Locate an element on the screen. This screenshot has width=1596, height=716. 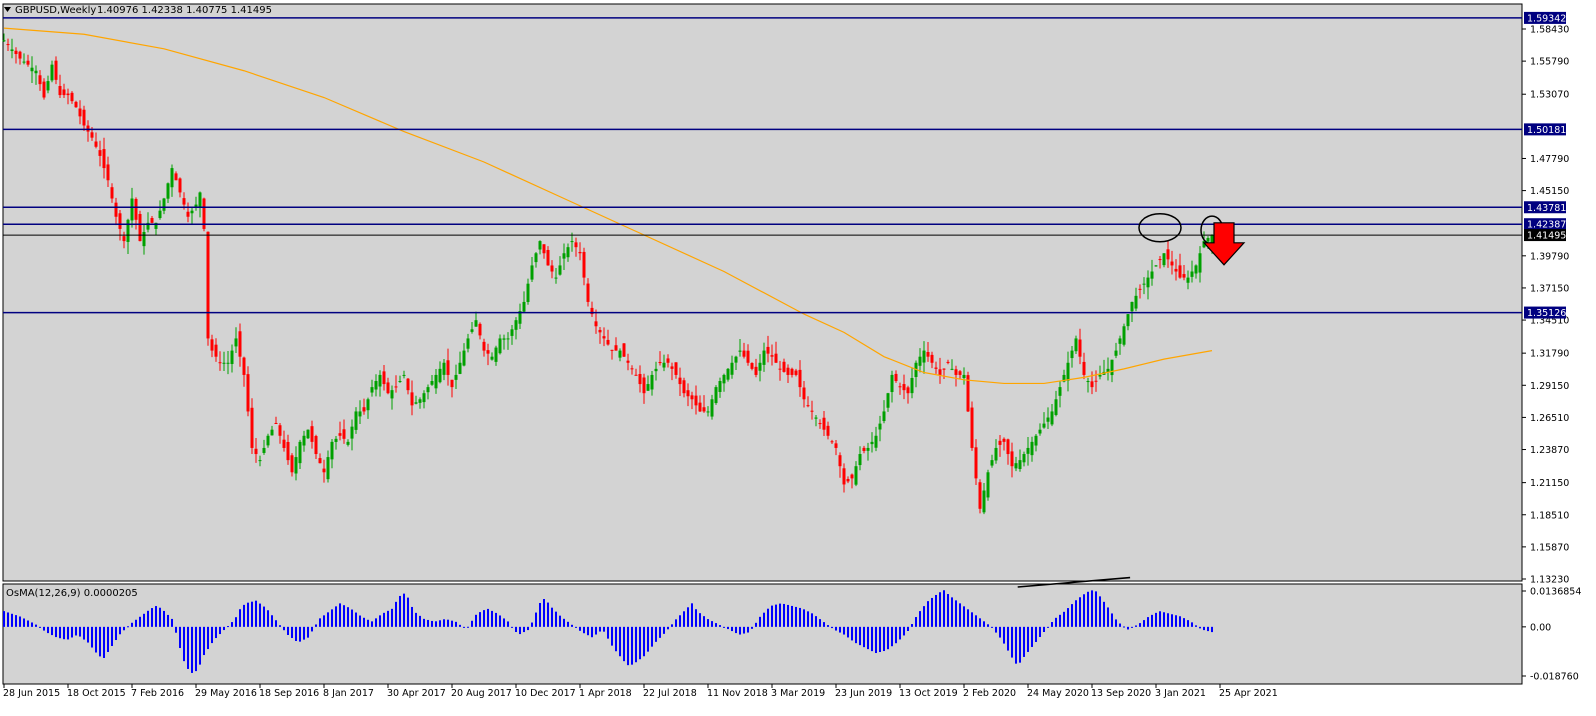
price-y-tick-label: 1.21150 is located at coordinates (1549, 483).